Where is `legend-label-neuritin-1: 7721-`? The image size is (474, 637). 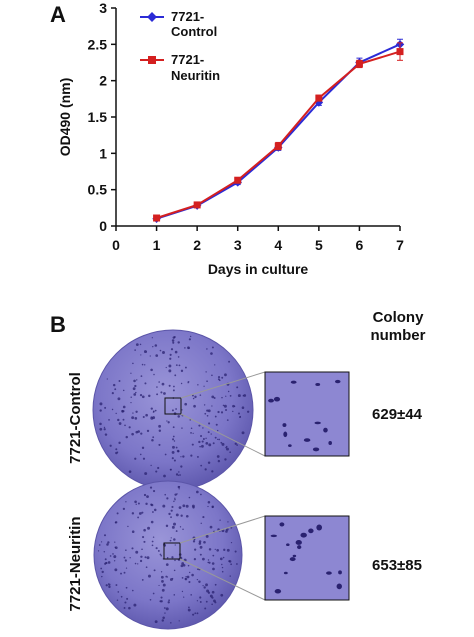
legend-label-neuritin-1: 7721- is located at coordinates (187, 59).